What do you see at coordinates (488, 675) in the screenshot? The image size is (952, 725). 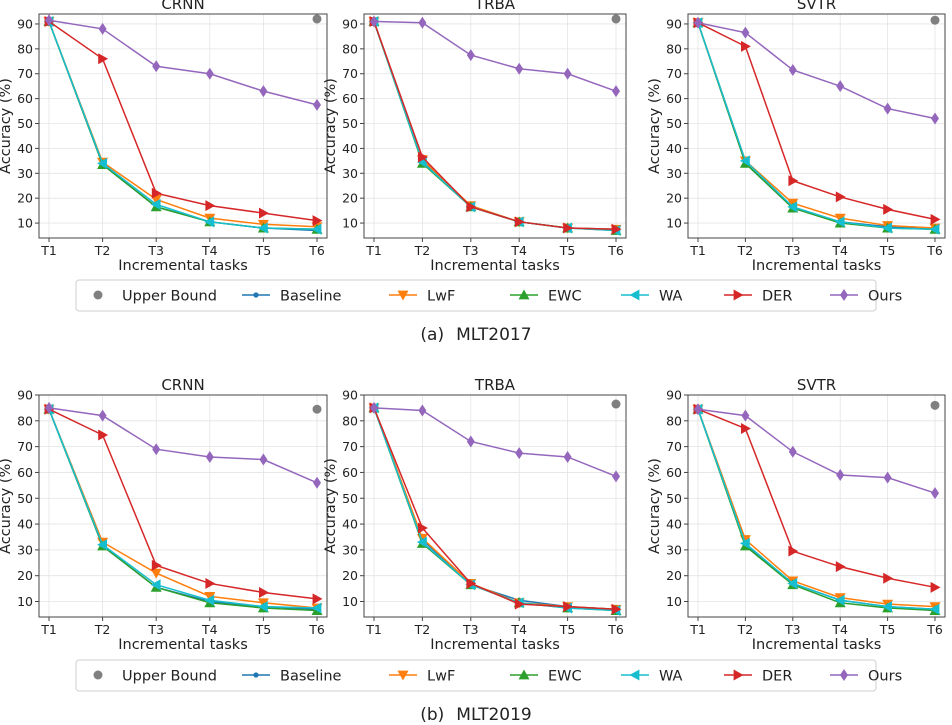 I see `legend-b: Upper Bound Baseline LwF EWC WA DER Ours` at bounding box center [488, 675].